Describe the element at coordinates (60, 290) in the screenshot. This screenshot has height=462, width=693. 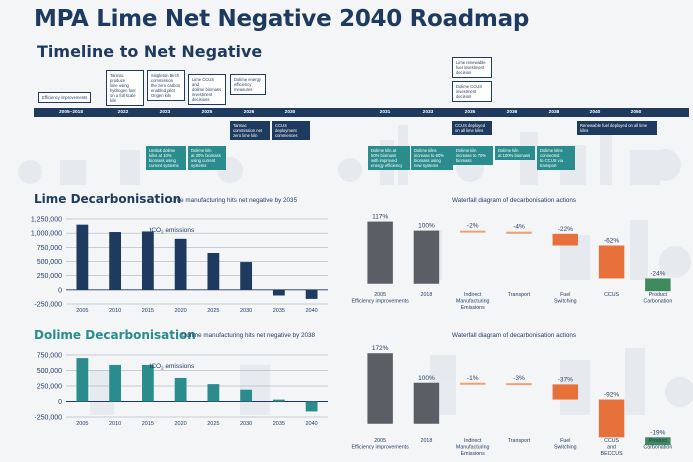
I see `y-tick-label: 0` at that location.